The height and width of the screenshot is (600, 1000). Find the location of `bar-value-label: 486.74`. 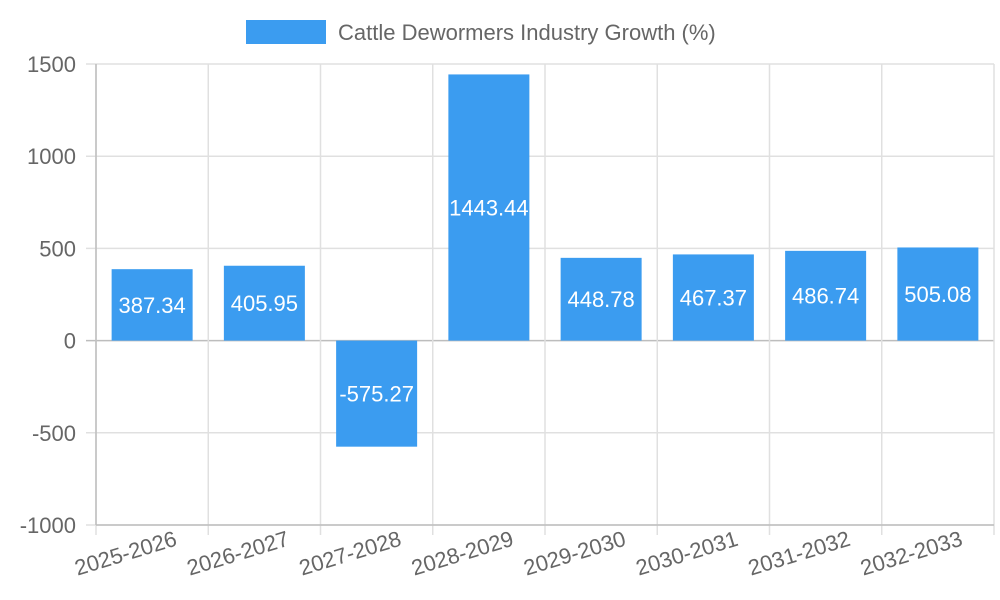

bar-value-label: 486.74 is located at coordinates (825, 296).